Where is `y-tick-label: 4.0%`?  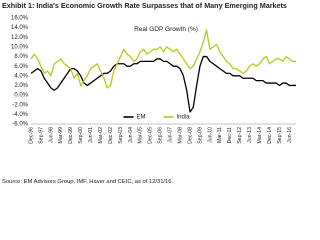
y-tick-label: 4.0% is located at coordinates (21, 76).